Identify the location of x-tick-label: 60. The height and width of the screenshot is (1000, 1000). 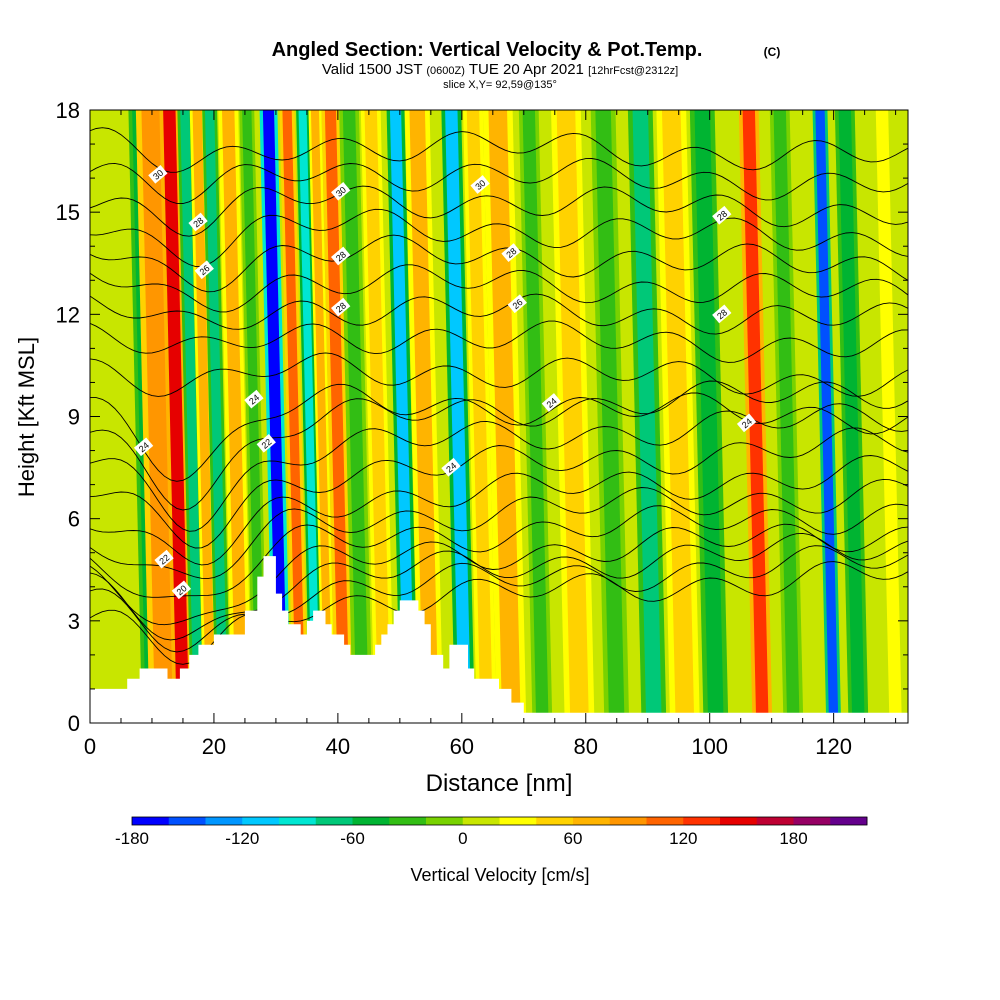
(462, 746).